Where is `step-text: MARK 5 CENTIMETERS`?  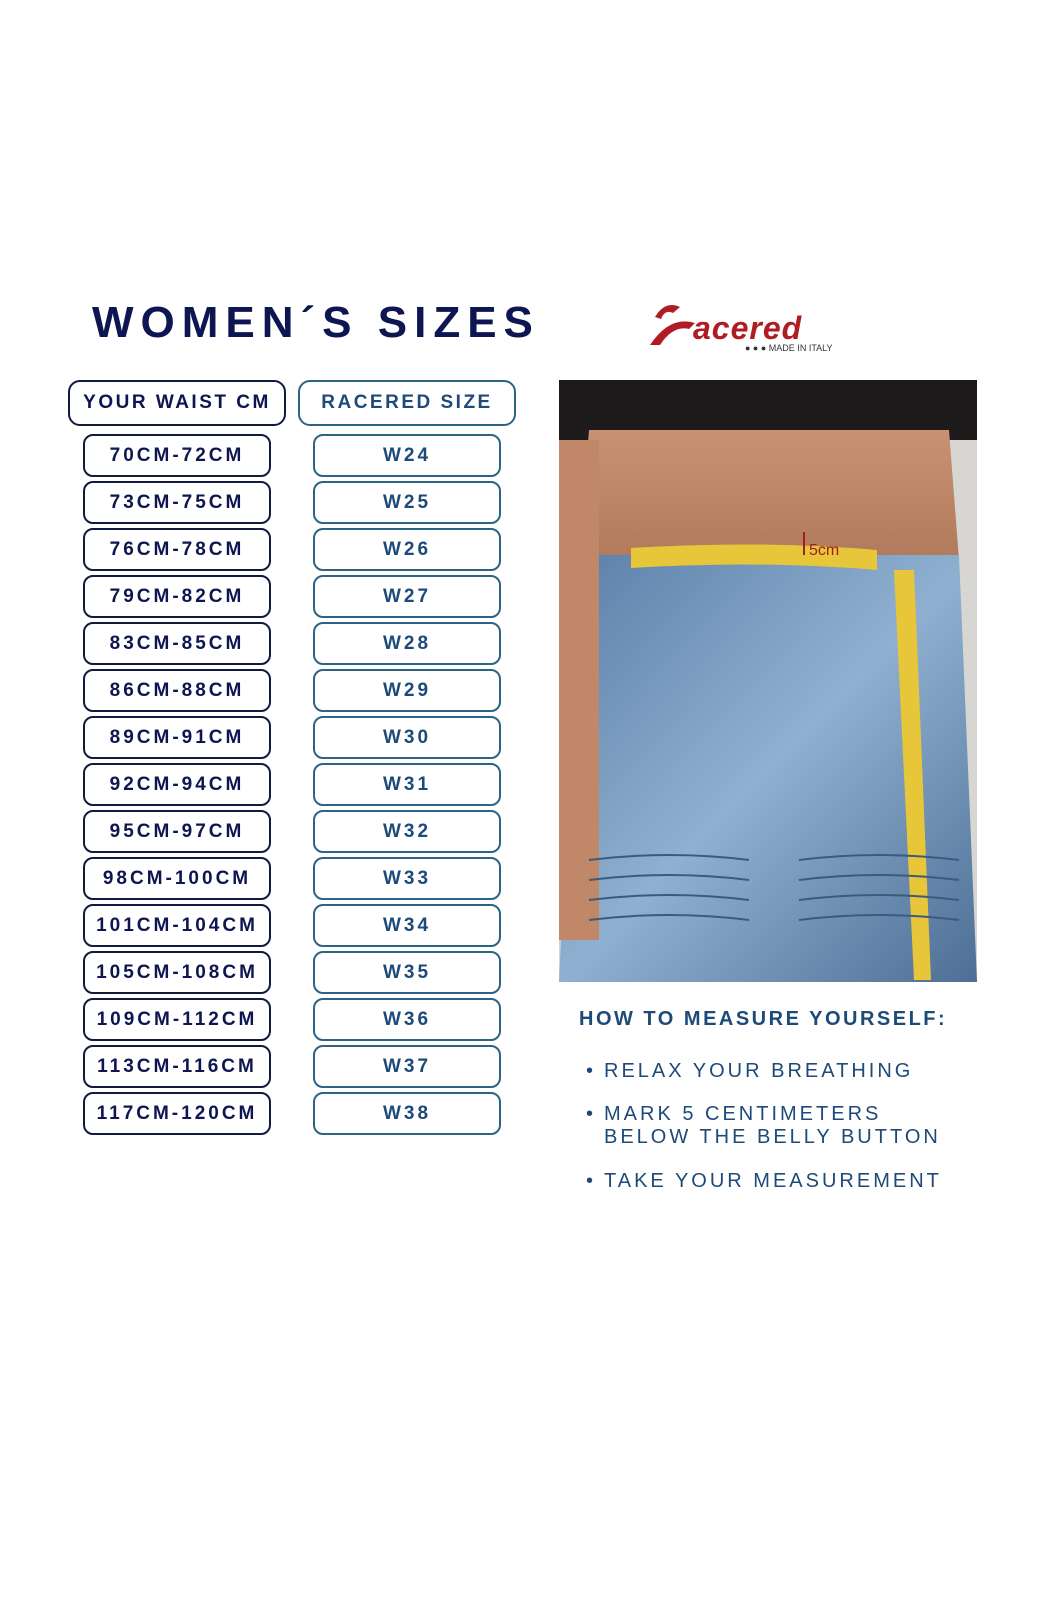 step-text: MARK 5 CENTIMETERS is located at coordinates (743, 1114).